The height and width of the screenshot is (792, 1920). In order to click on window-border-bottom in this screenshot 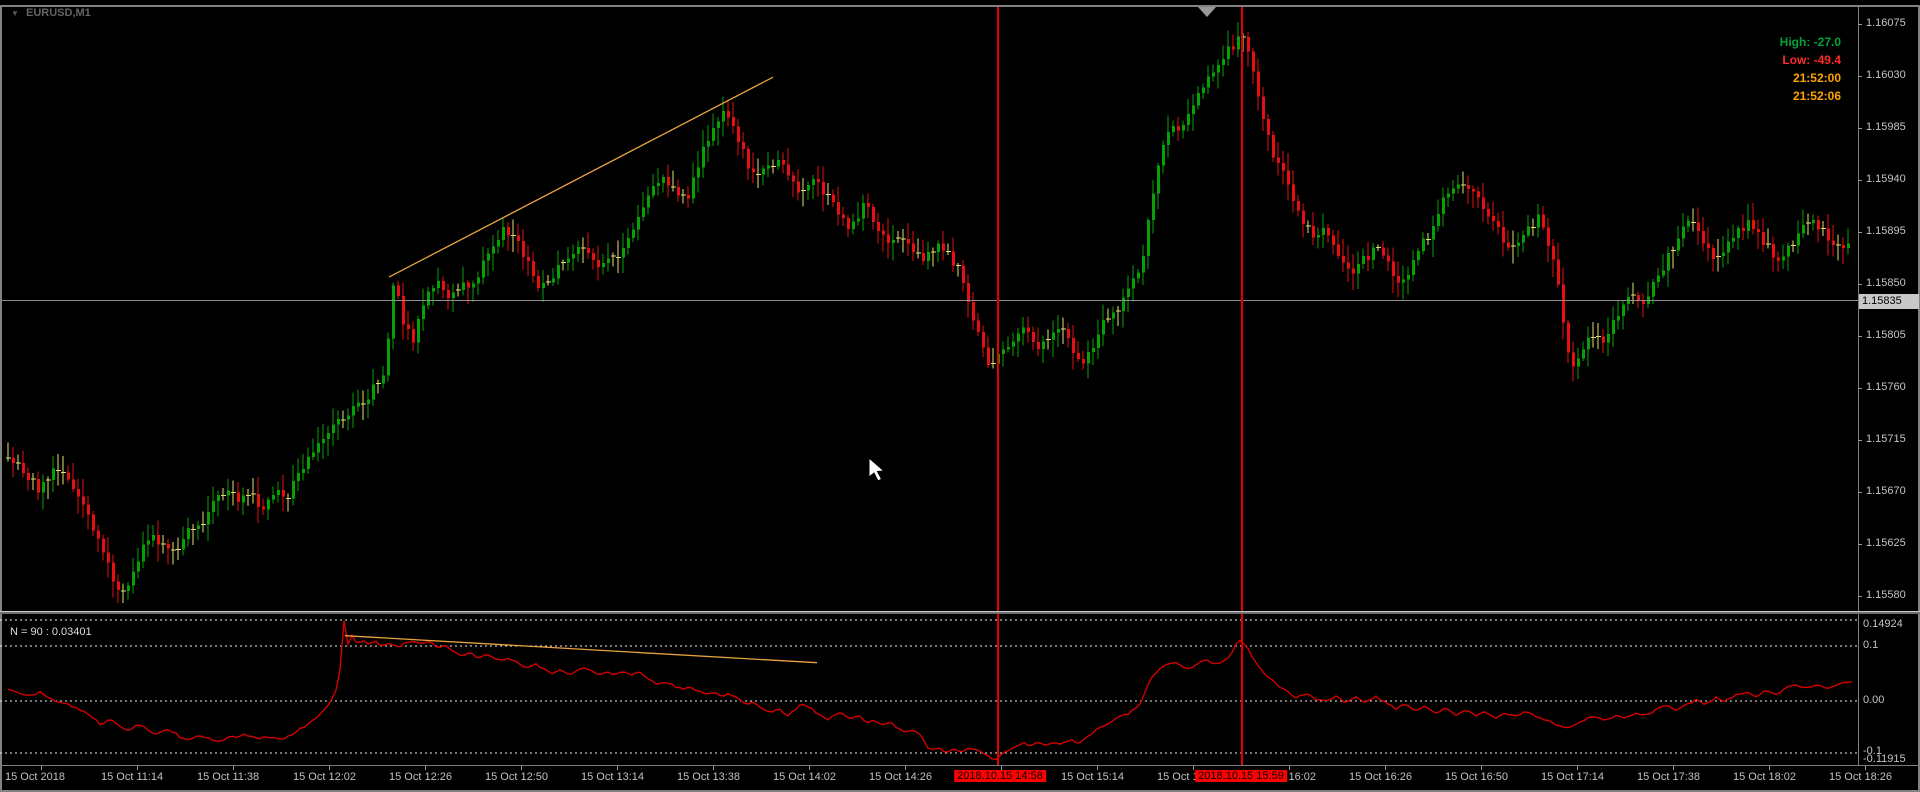, I will do `click(960, 791)`.